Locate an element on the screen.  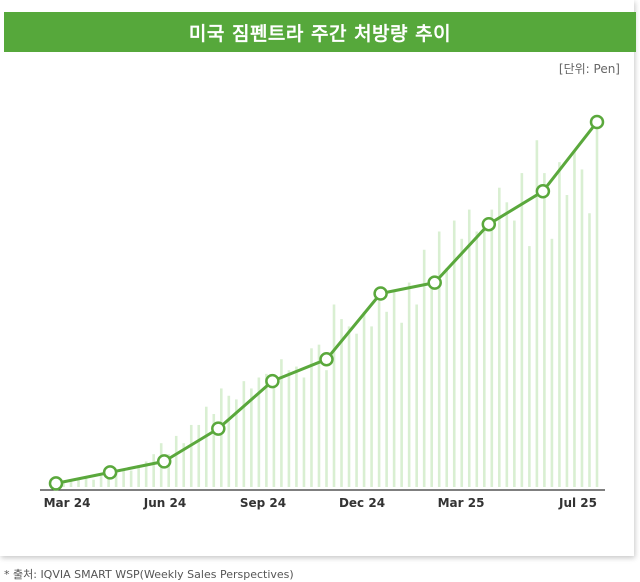
unit-label: [단위: Pen] is located at coordinates (589, 69).